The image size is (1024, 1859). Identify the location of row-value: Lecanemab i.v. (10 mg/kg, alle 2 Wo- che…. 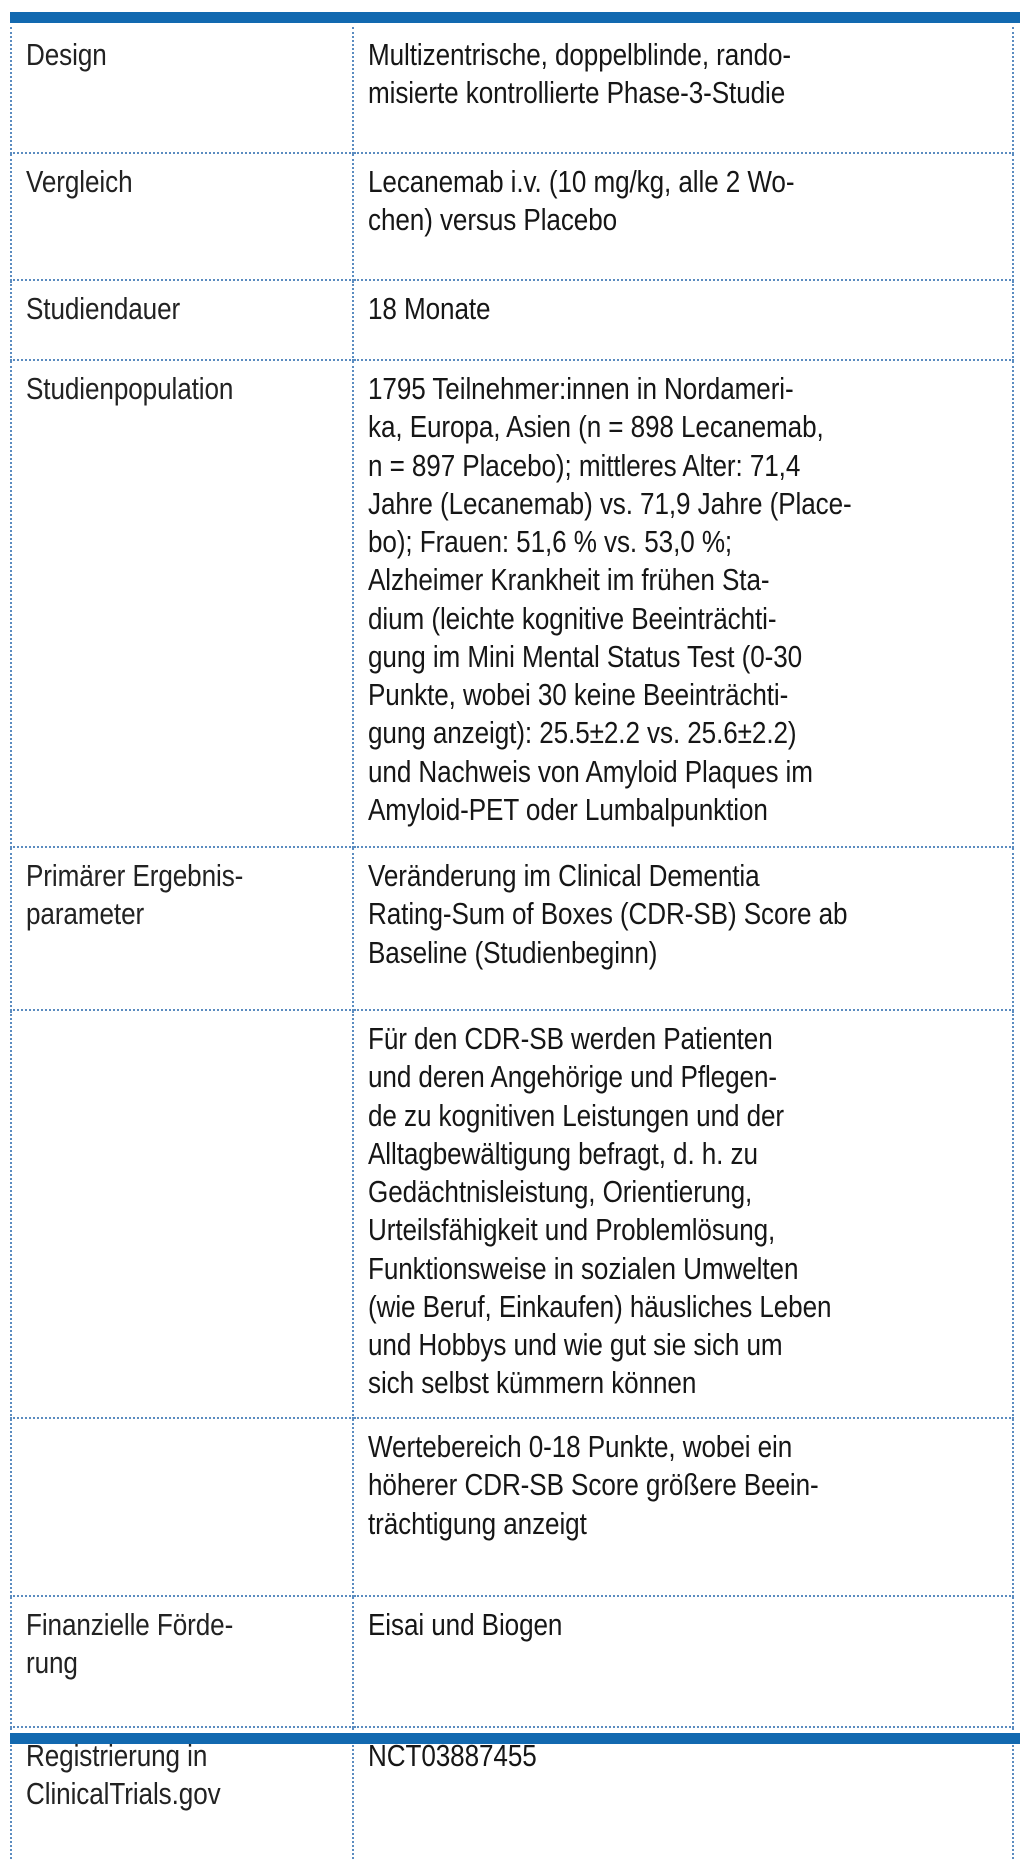
(581, 201).